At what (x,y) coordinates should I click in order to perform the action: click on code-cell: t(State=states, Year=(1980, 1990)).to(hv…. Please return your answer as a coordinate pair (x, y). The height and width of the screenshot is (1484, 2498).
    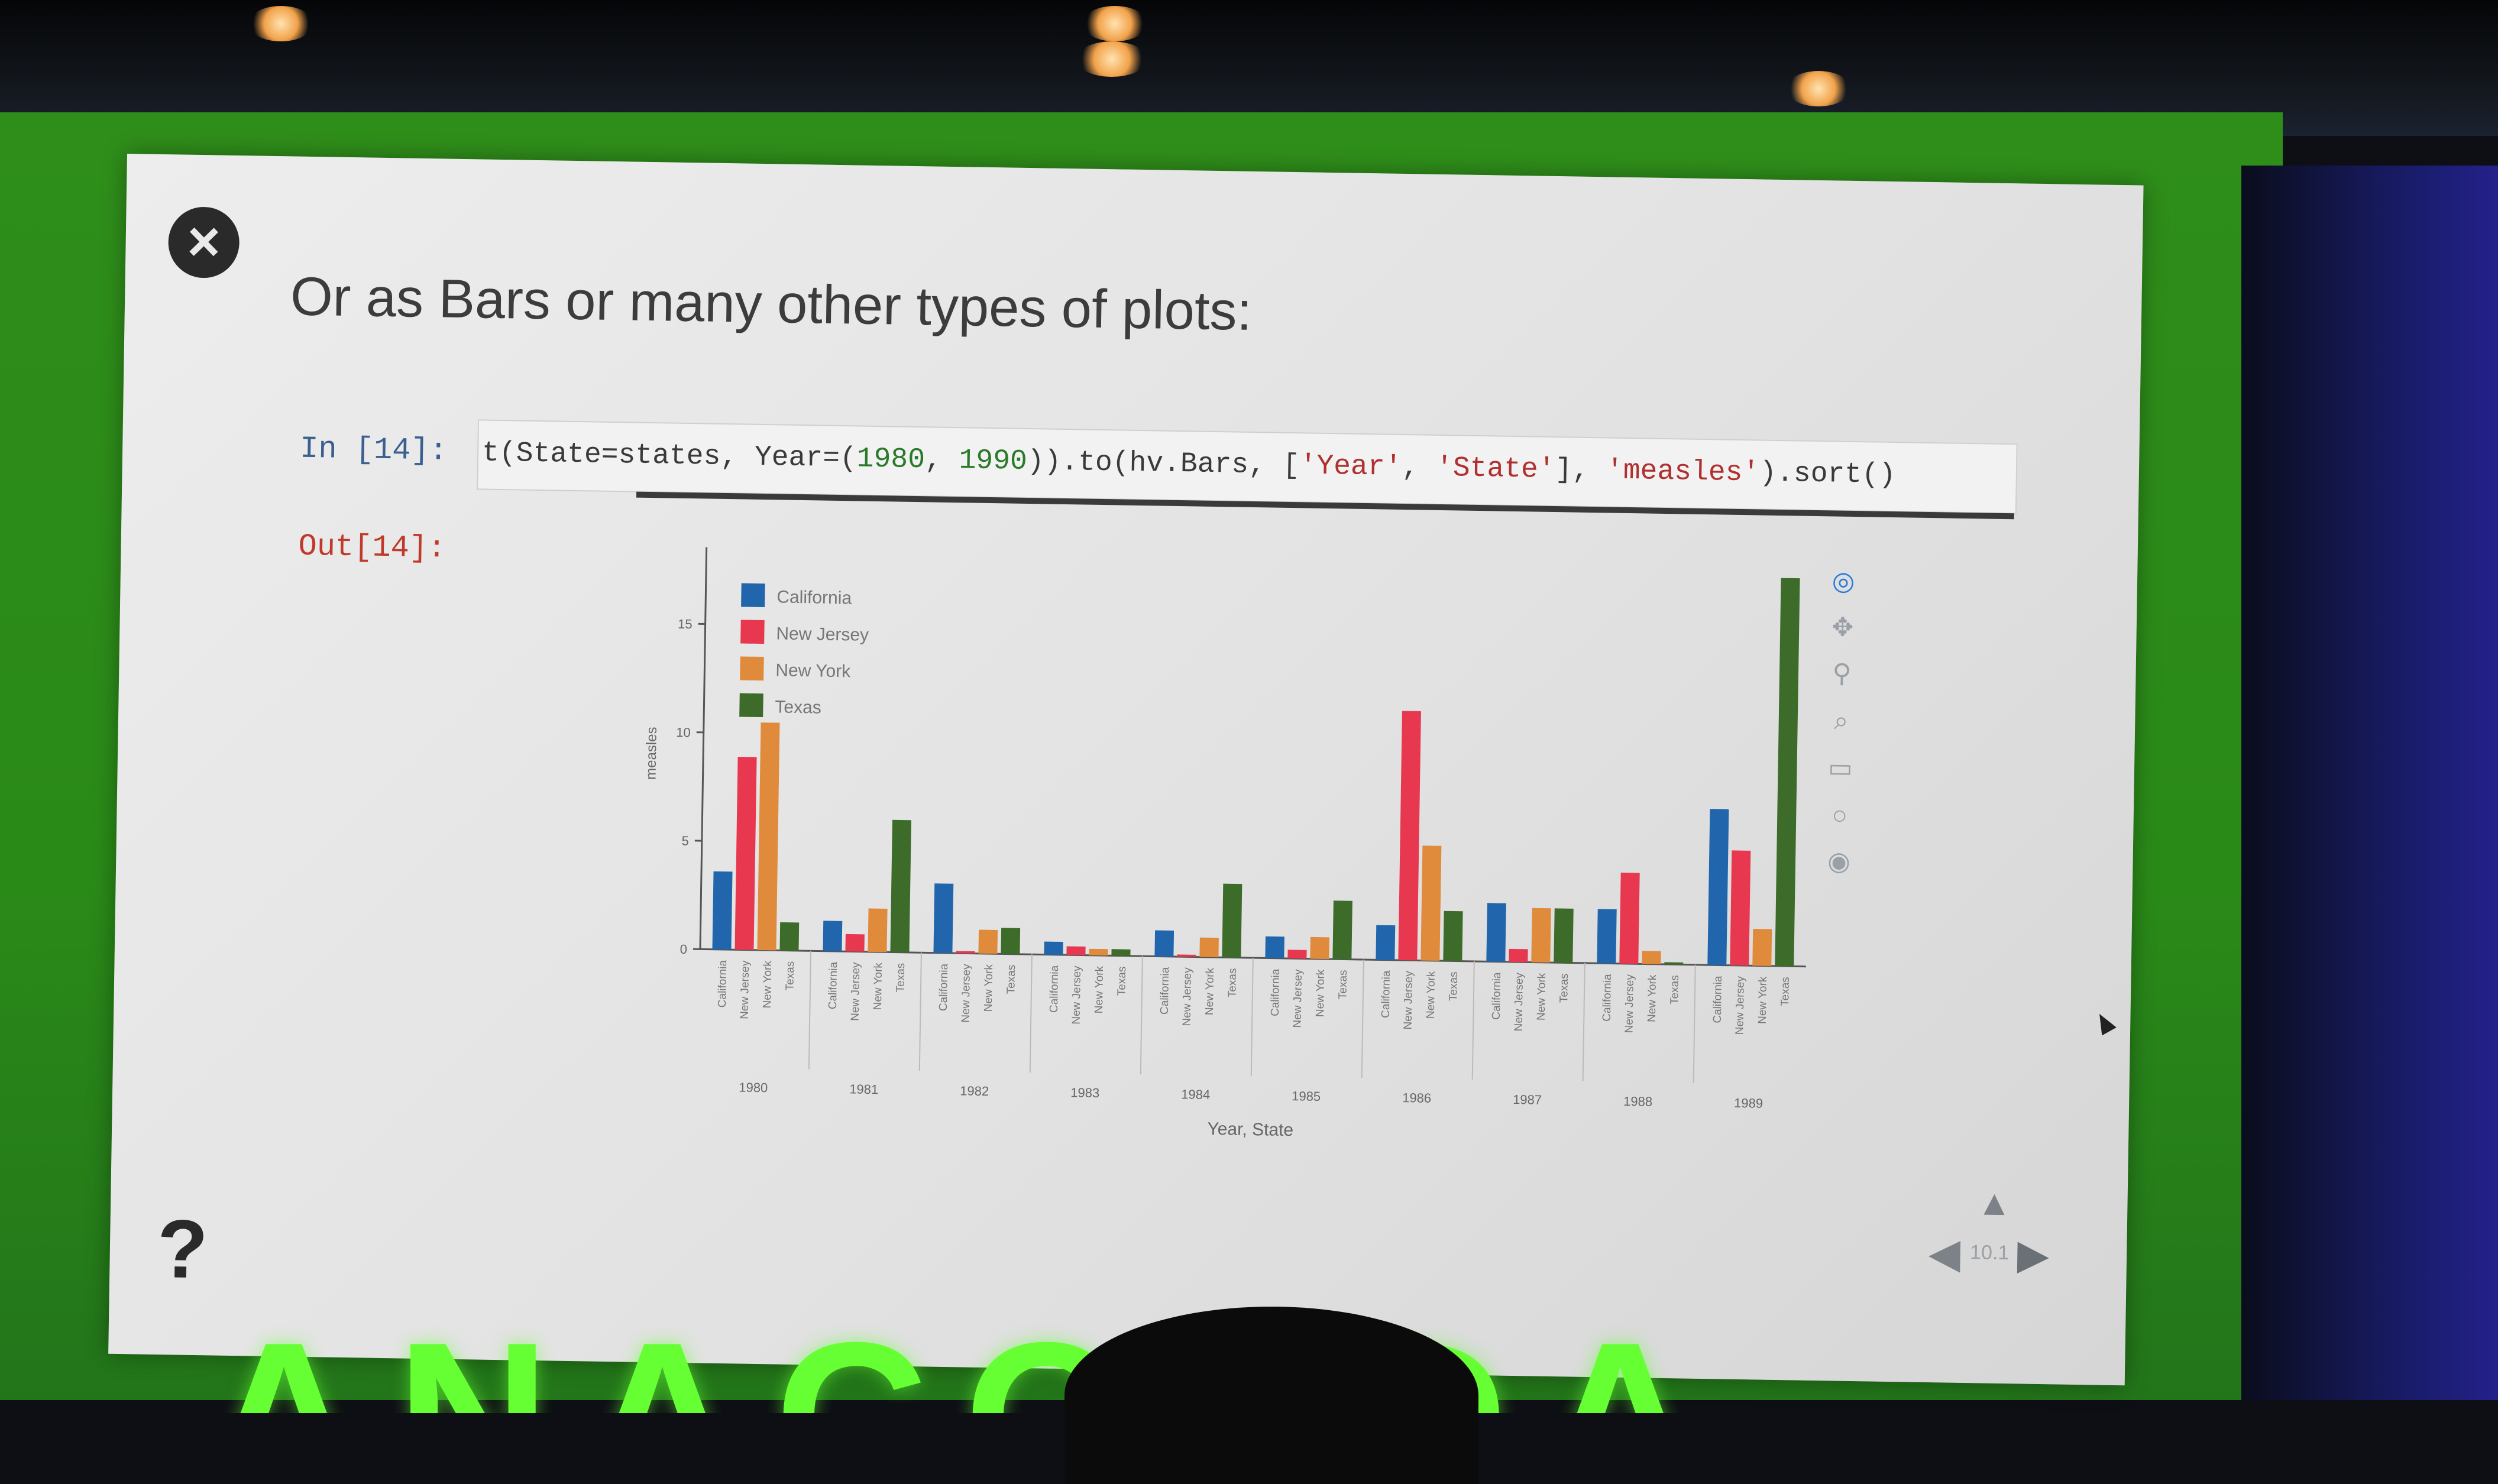
    Looking at the image, I should click on (1247, 466).